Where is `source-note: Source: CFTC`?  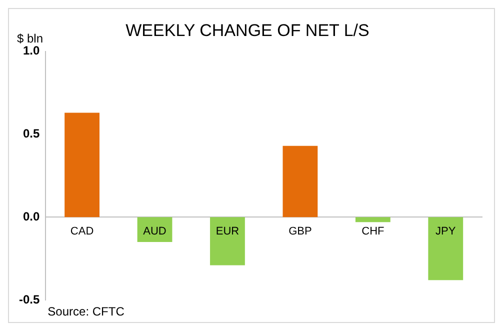 source-note: Source: CFTC is located at coordinates (86, 311).